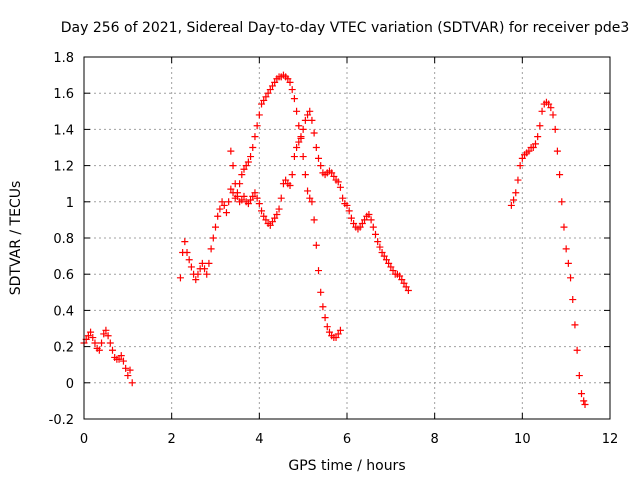 This screenshot has height=480, width=640. Describe the element at coordinates (70, 384) in the screenshot. I see `y-tick-label: 0` at that location.